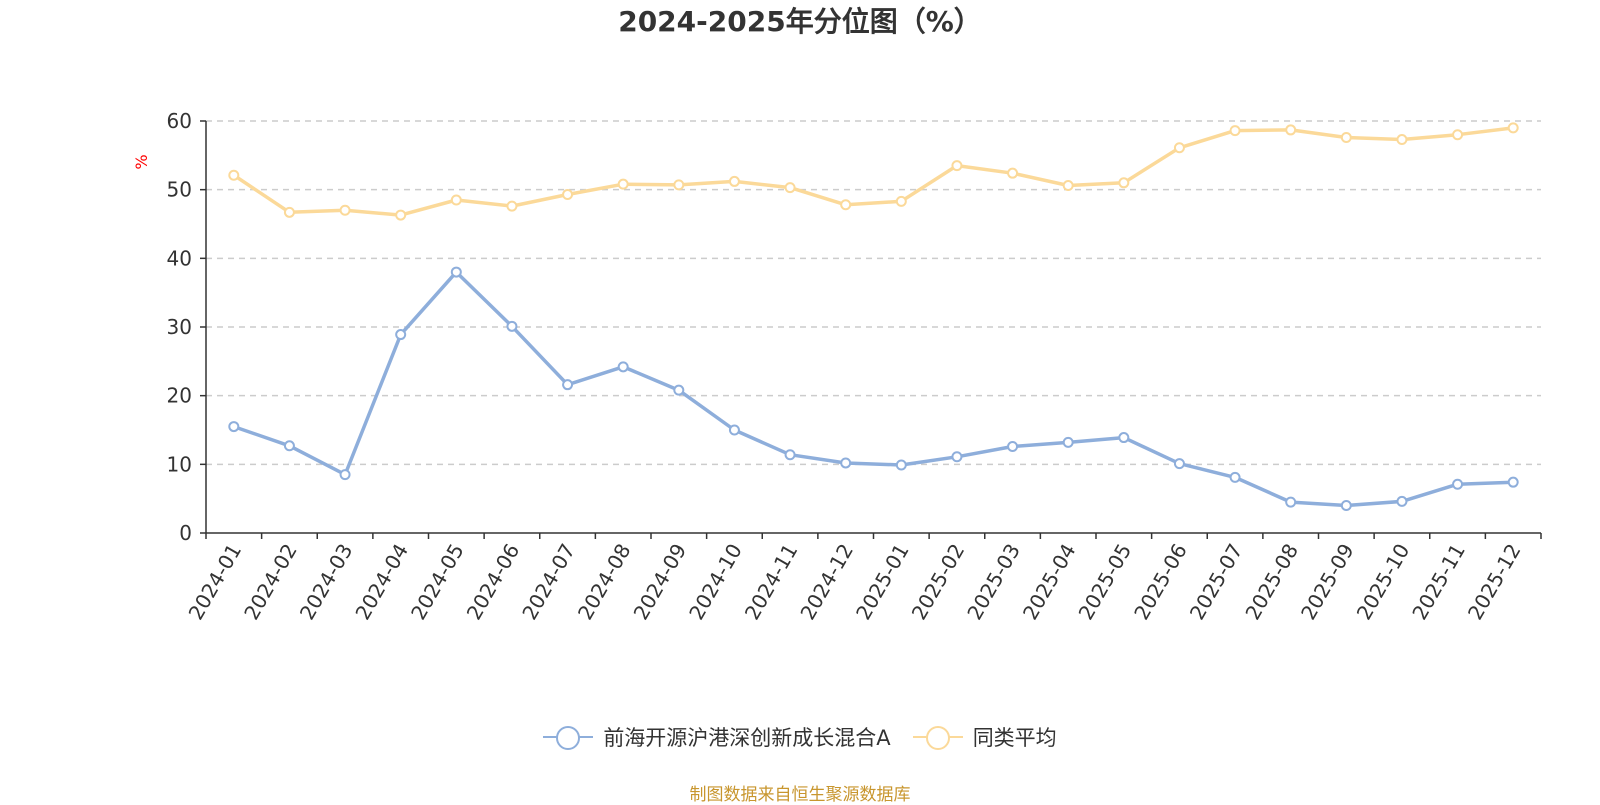  I want to click on xtick-label: 2024-11, so click(771, 582).